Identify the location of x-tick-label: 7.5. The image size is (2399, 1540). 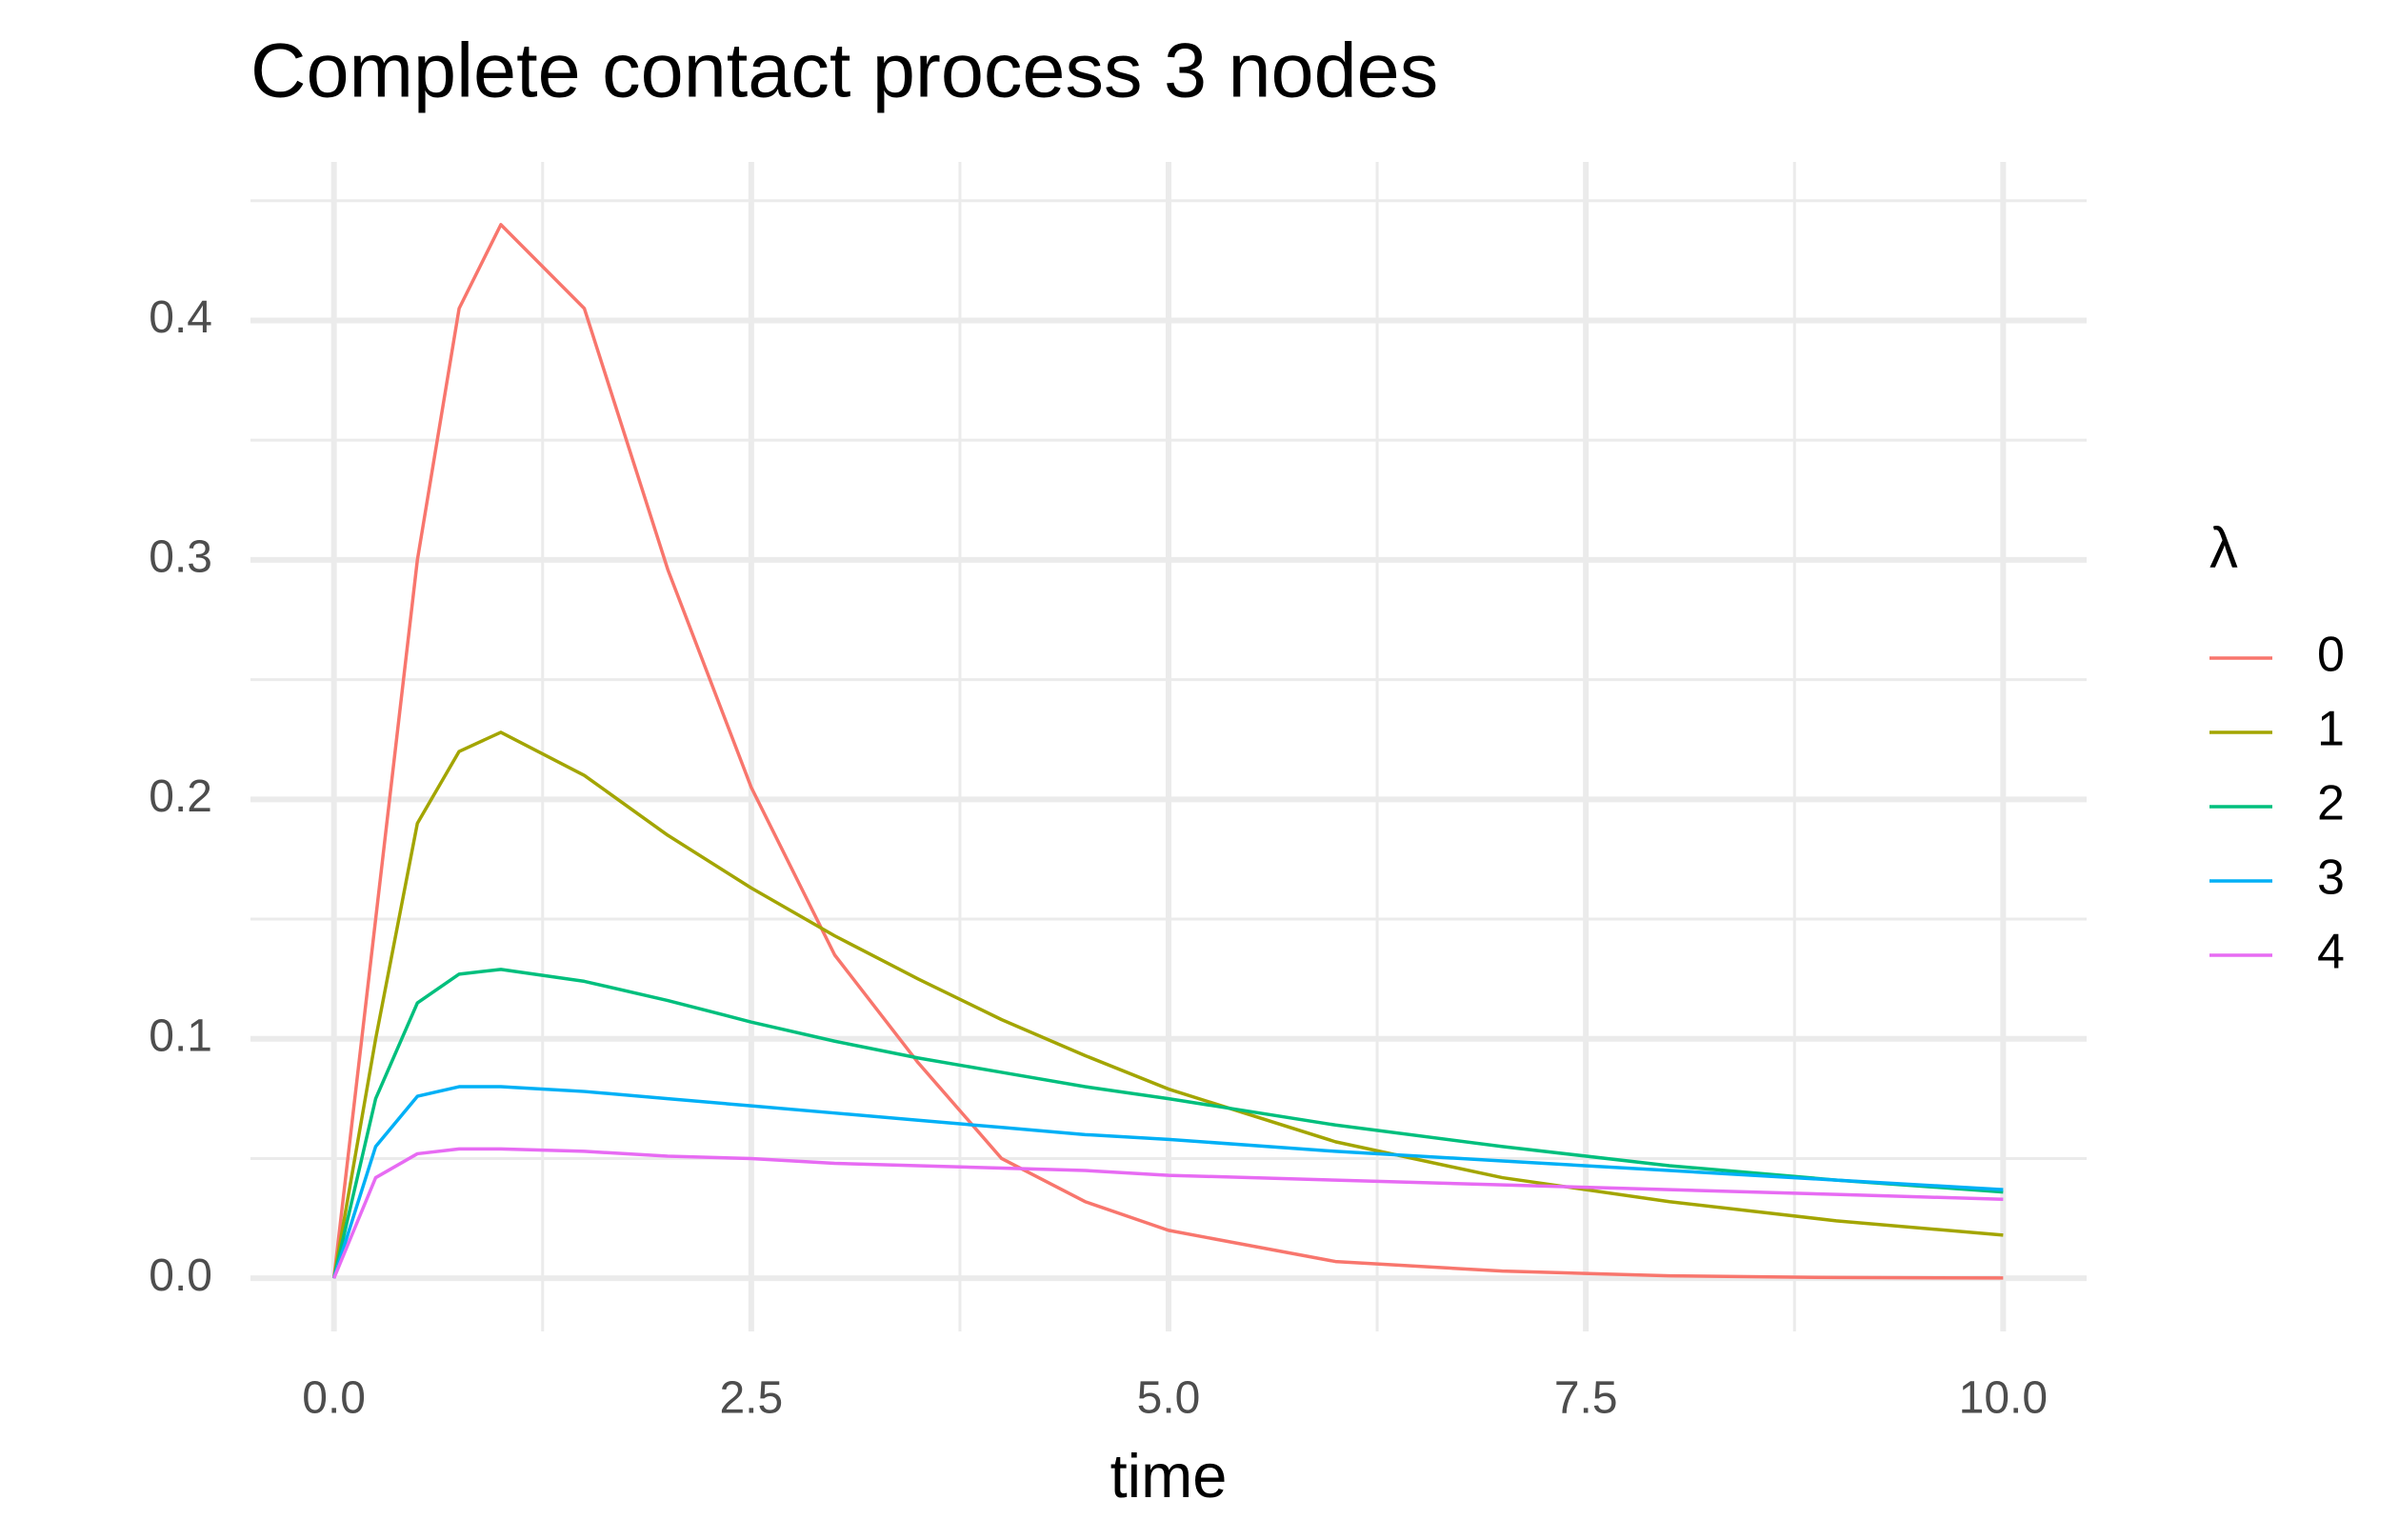
(1586, 1398).